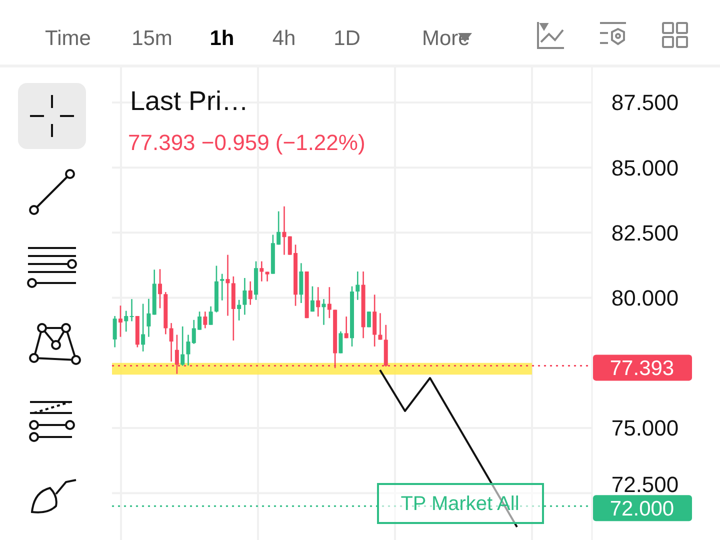 This screenshot has height=540, width=720. I want to click on text: 1D, so click(347, 38).